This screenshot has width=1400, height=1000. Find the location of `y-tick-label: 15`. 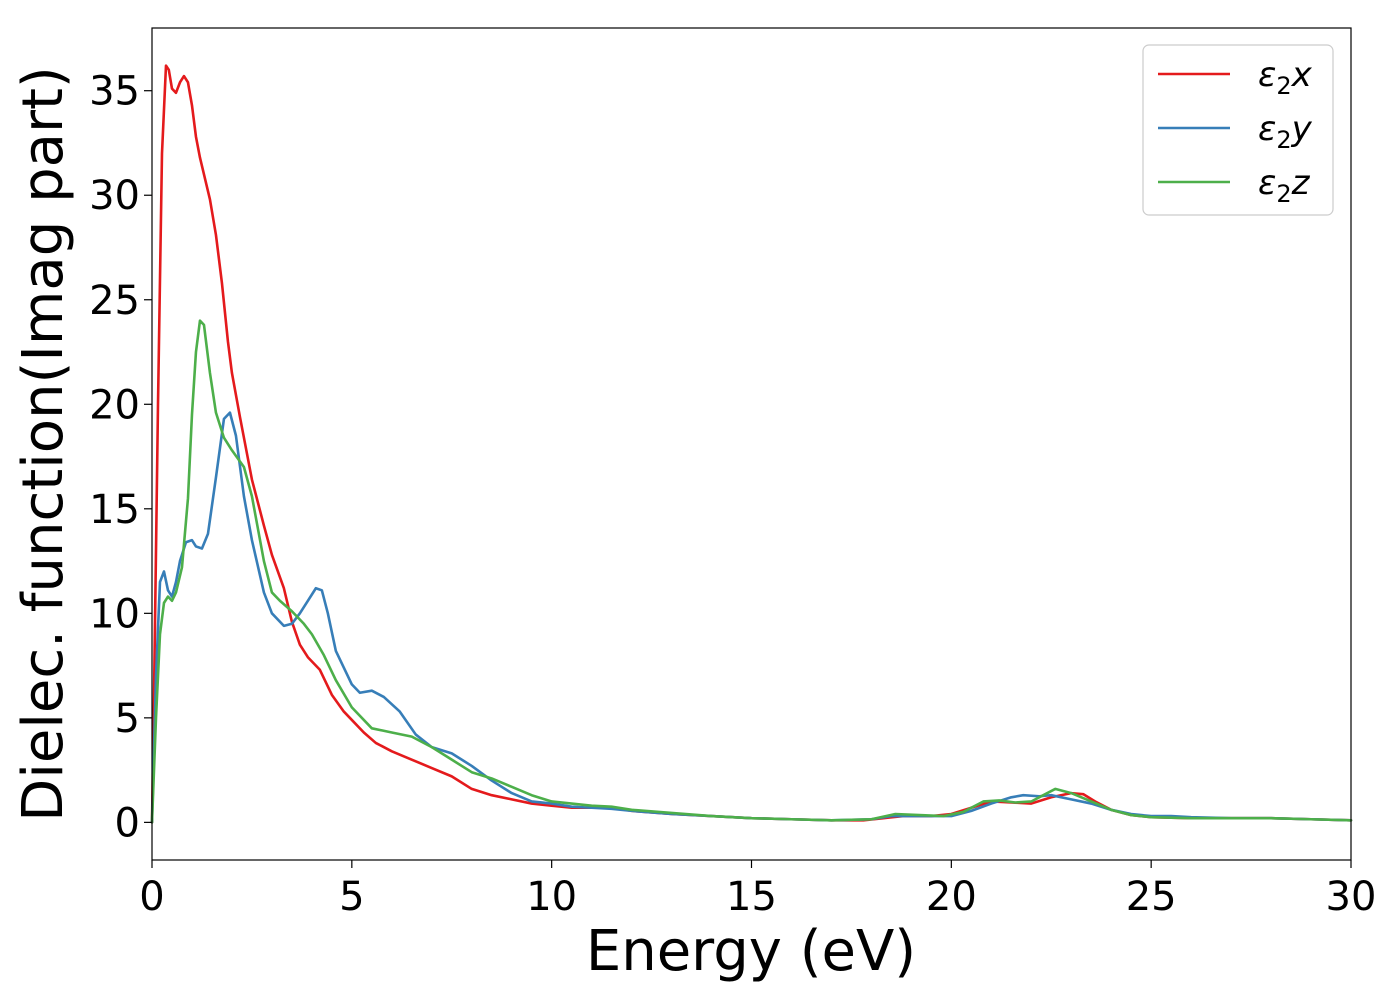

y-tick-label: 15 is located at coordinates (114, 510).